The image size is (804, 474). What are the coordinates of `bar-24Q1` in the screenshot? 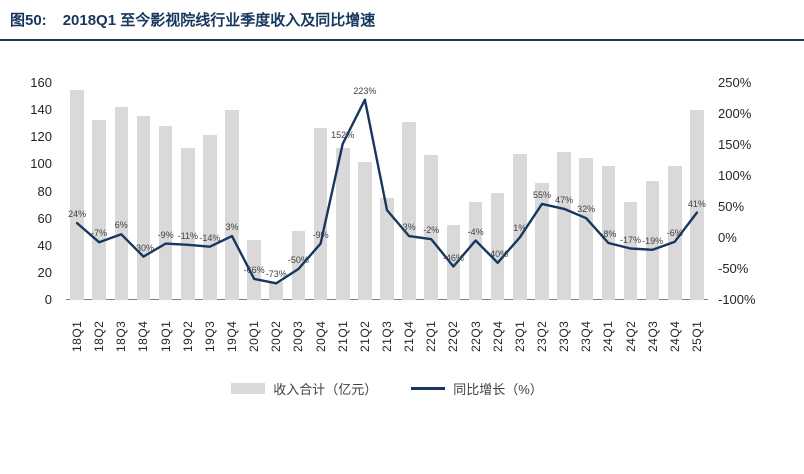 It's located at (608, 232).